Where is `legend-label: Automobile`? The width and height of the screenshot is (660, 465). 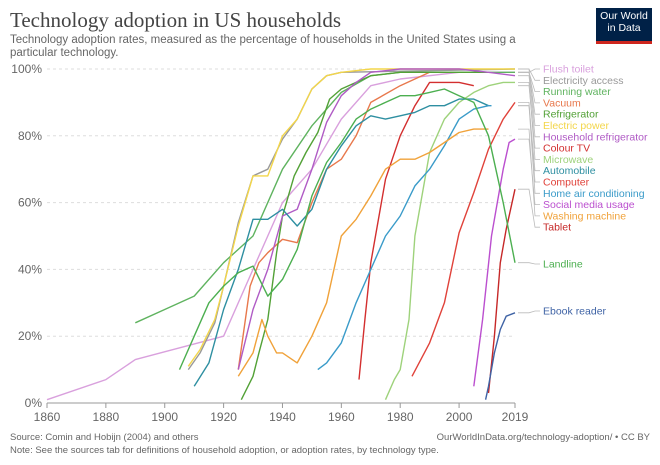
legend-label: Automobile is located at coordinates (569, 171).